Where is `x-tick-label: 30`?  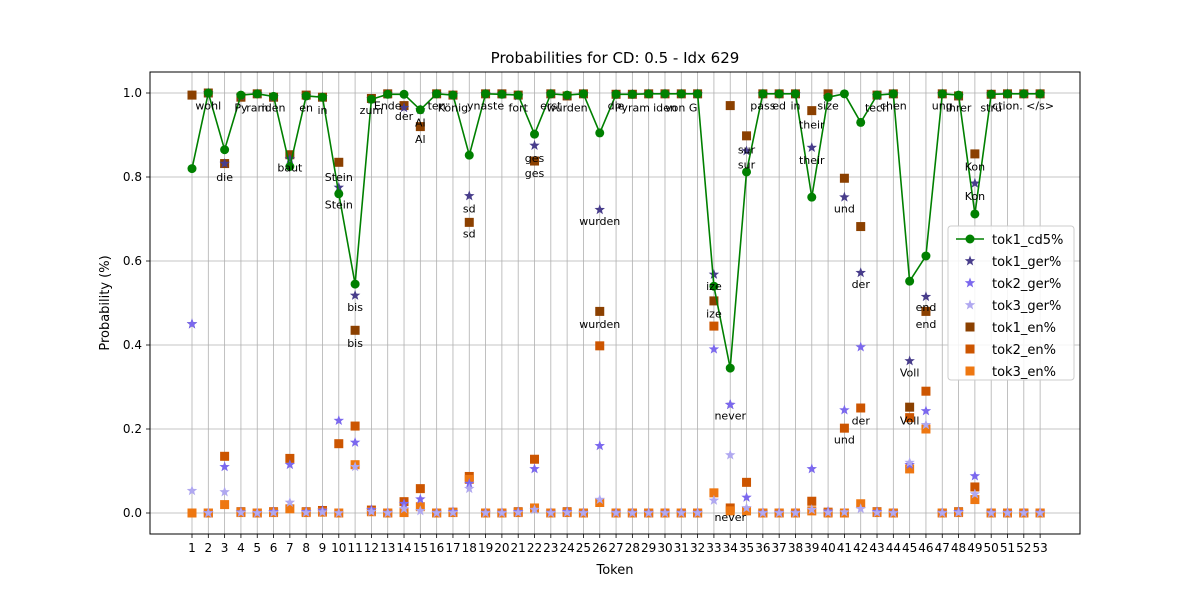
x-tick-label: 30 is located at coordinates (664, 548).